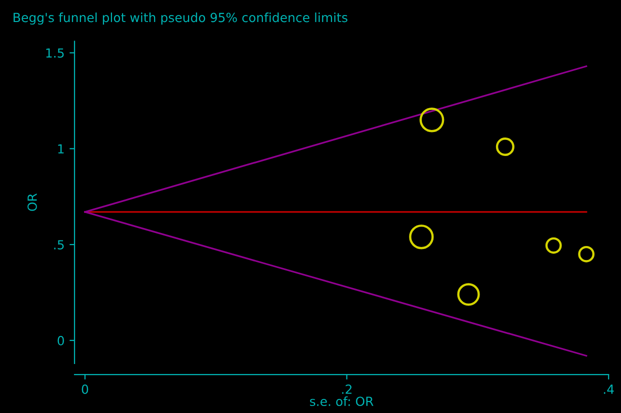  What do you see at coordinates (61, 149) in the screenshot?
I see `y-tick-label: 1` at bounding box center [61, 149].